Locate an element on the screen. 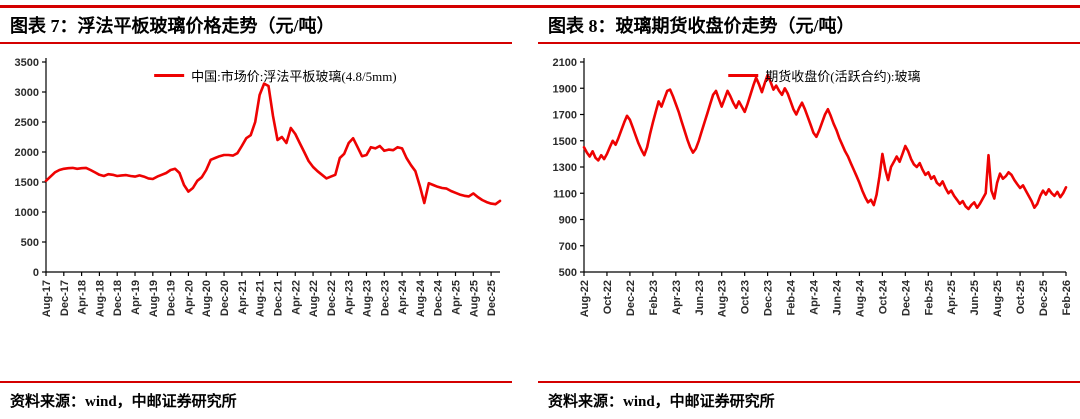 The height and width of the screenshot is (419, 1080). x-tick-label: Dec-20 is located at coordinates (225, 298).